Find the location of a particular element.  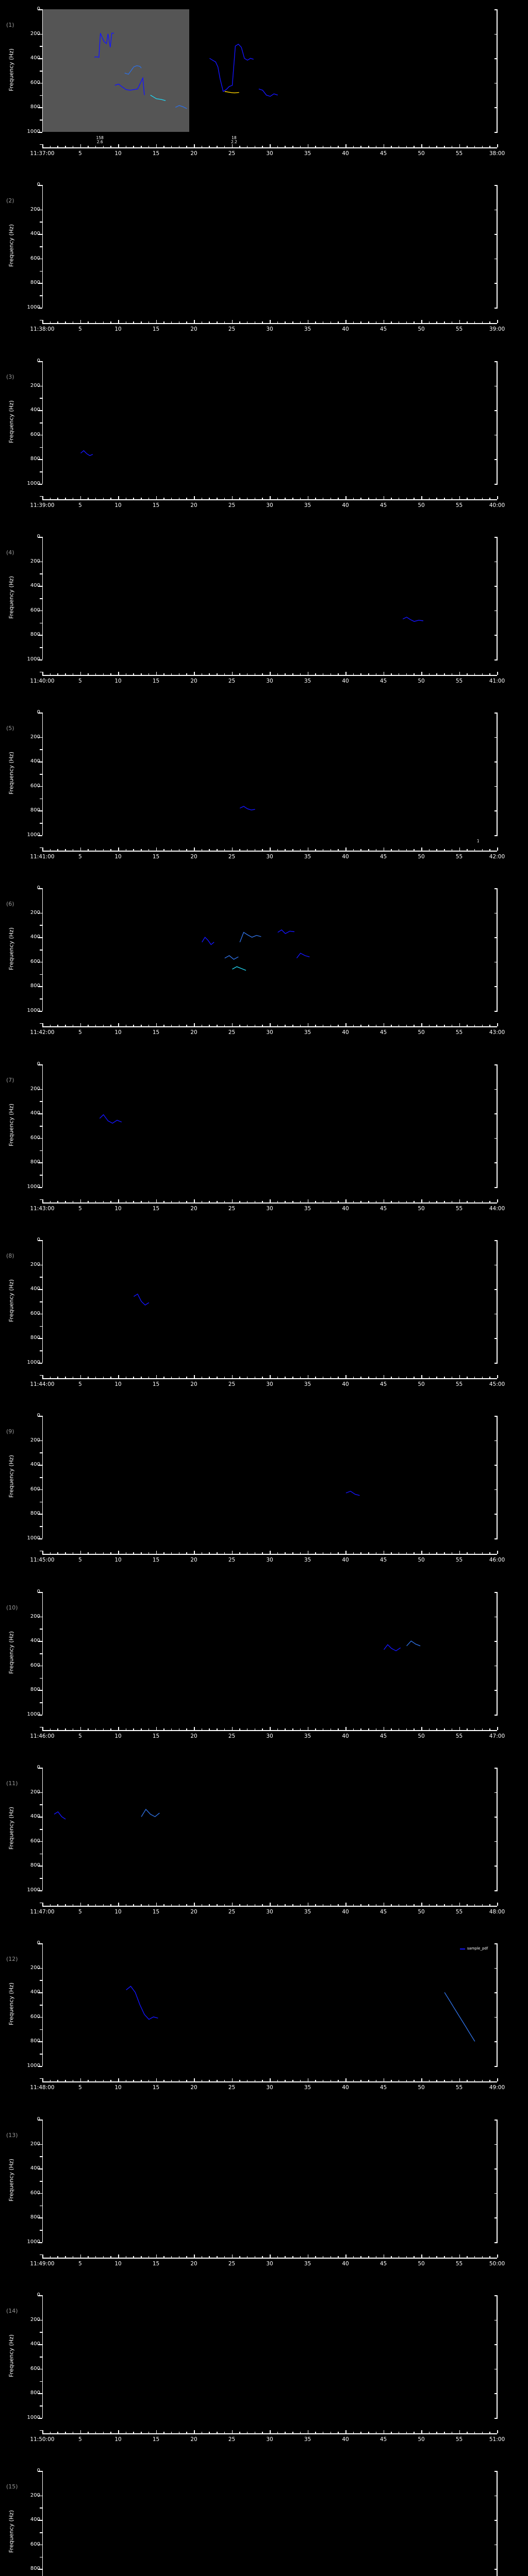

x-tick-label: 10 is located at coordinates (118, 2439).